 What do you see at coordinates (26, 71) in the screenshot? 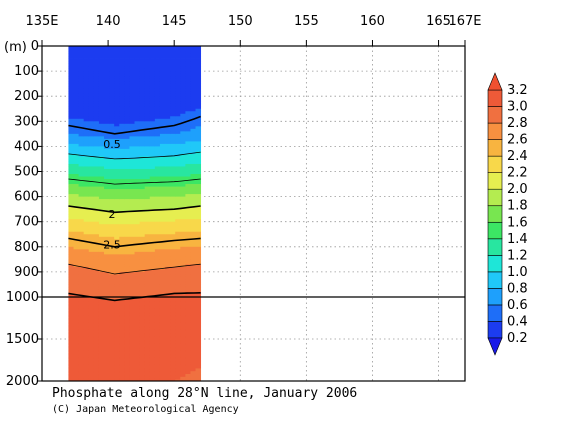
I see `y-tick-label: 100` at bounding box center [26, 71].